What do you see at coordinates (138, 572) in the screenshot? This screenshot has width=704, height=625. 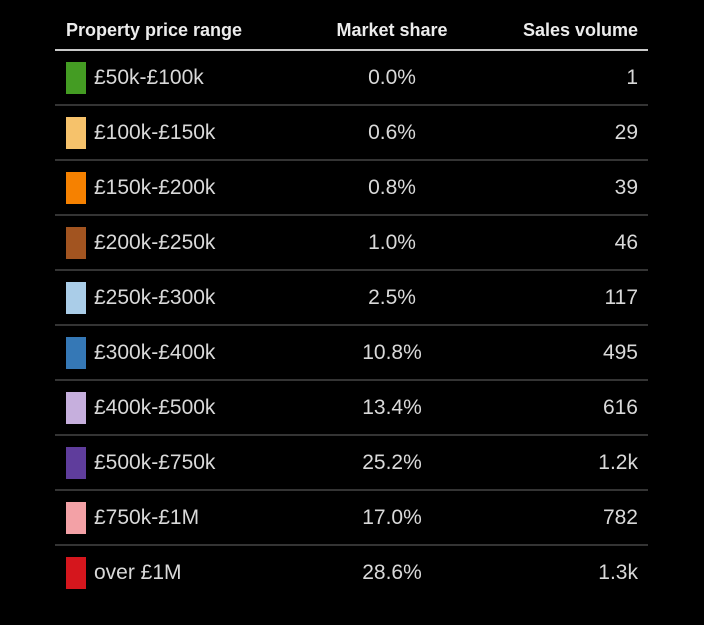 I see `price-range-label: over £1M` at bounding box center [138, 572].